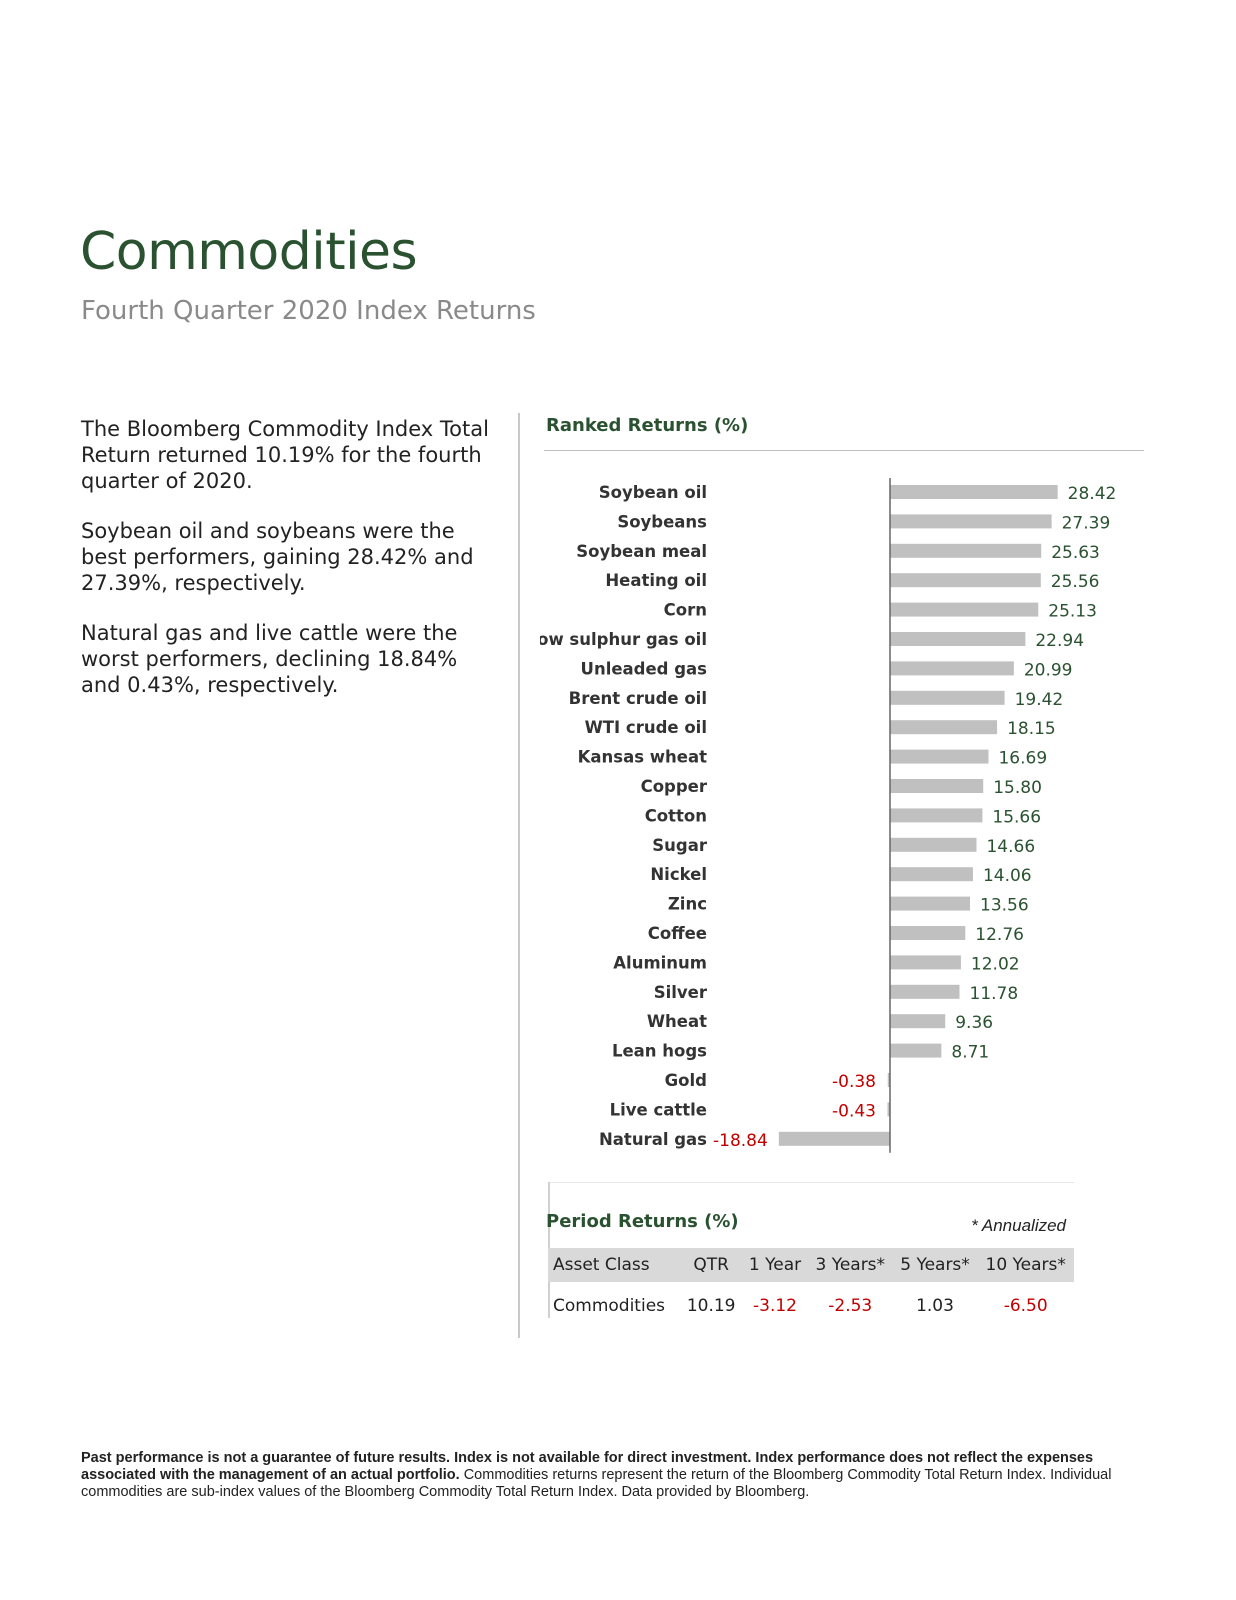  What do you see at coordinates (1025, 1306) in the screenshot?
I see `cell-10-years: -6.50` at bounding box center [1025, 1306].